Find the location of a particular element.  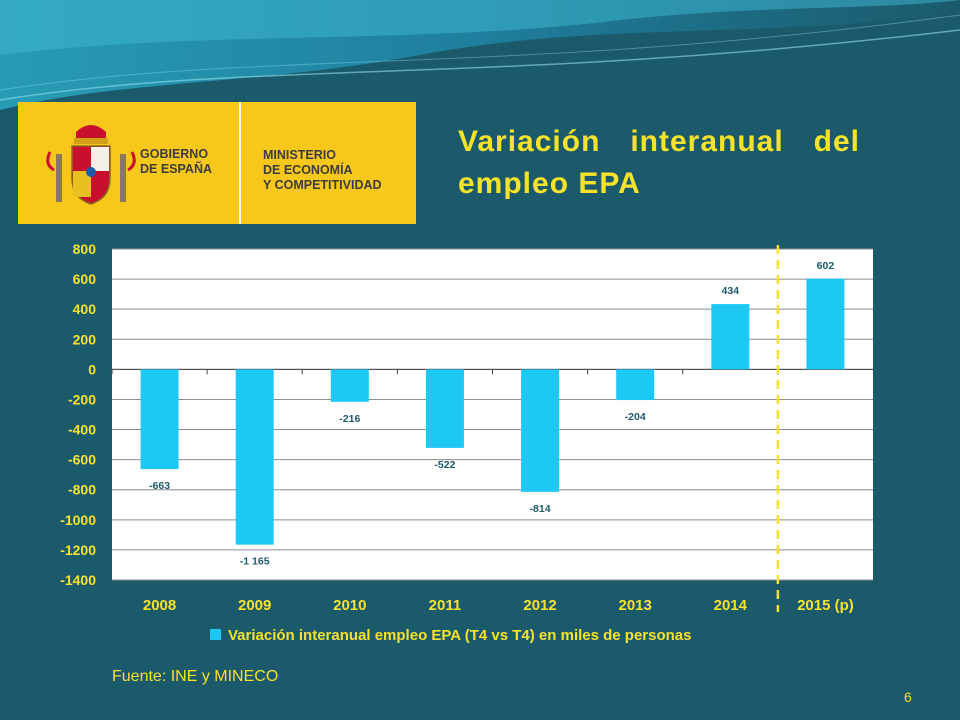

y-tick-label: -200 is located at coordinates (82, 399).